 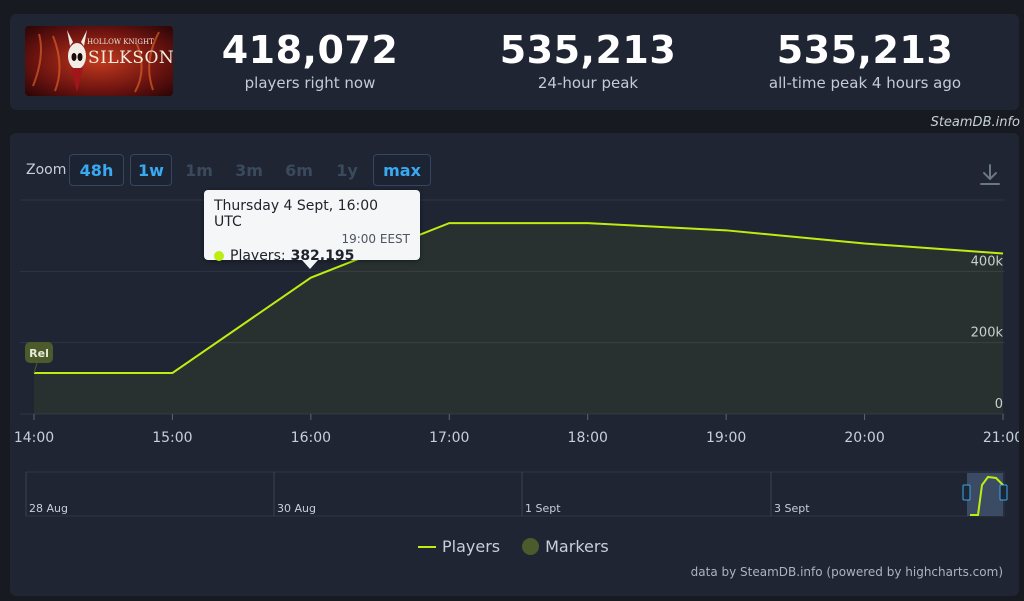 I want to click on navigator-date-label: 1 Sept, so click(x=543, y=508).